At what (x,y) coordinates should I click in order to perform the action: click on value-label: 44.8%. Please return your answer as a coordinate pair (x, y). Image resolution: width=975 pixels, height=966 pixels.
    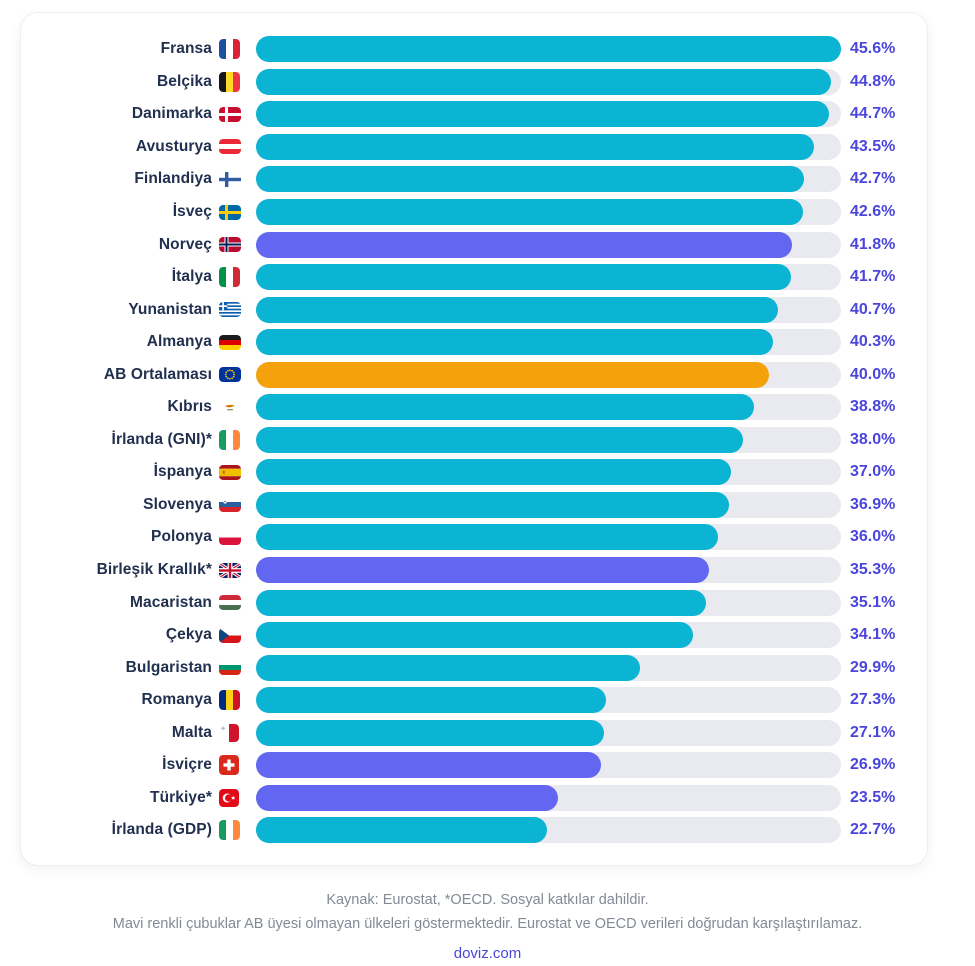
    Looking at the image, I should click on (873, 81).